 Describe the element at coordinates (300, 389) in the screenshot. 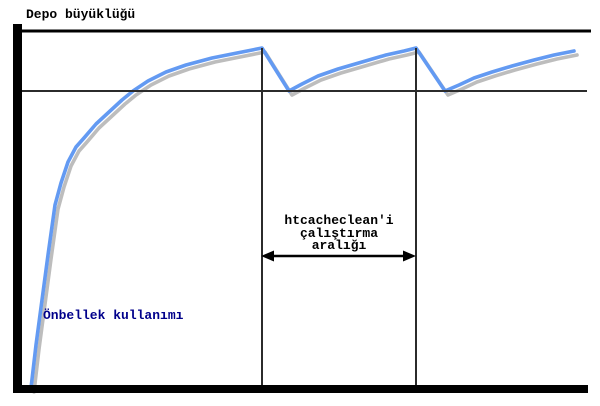

I see `x-axis` at that location.